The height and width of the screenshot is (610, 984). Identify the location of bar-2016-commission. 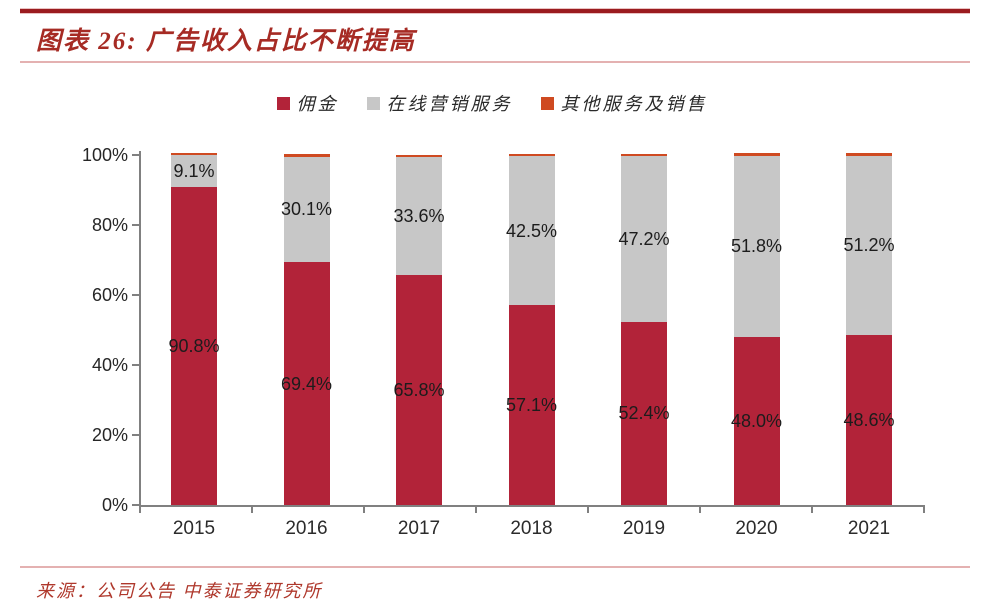
(306, 383).